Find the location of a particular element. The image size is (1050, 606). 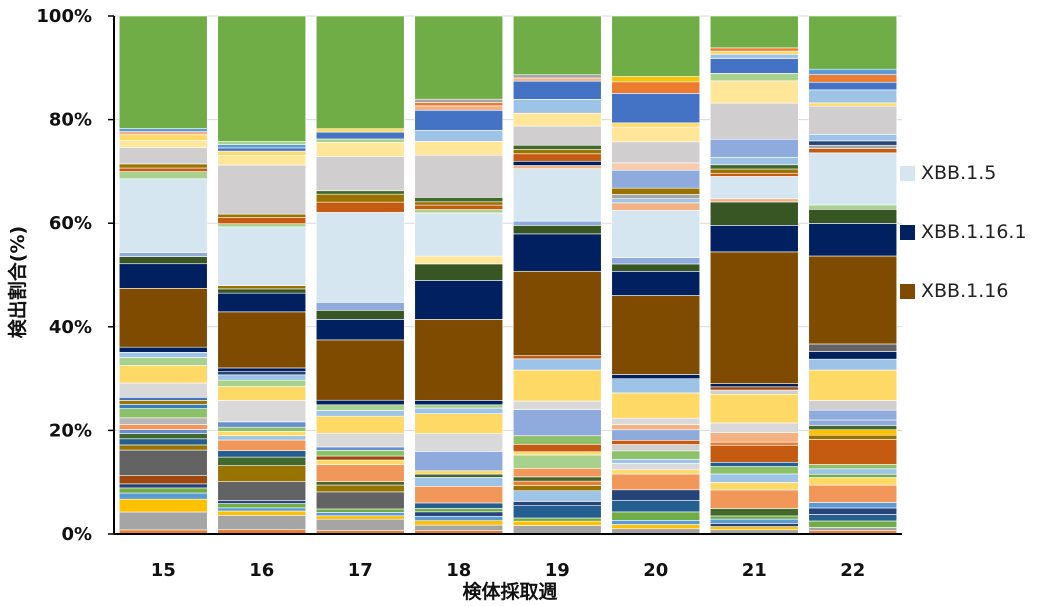

legend-label: XBB.1.16 is located at coordinates (965, 291).